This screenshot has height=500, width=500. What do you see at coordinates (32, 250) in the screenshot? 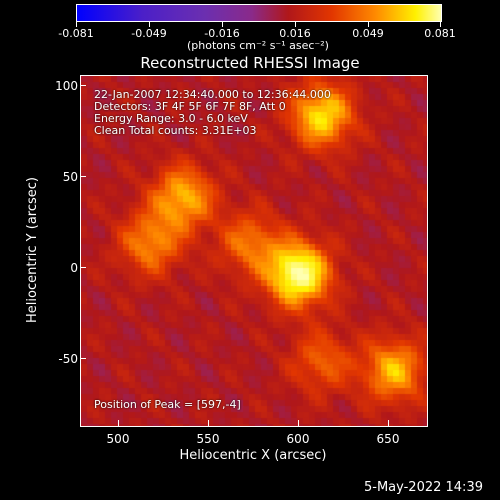
I see `y-axis-label: Heliocentric Y (arcsec)` at bounding box center [32, 250].